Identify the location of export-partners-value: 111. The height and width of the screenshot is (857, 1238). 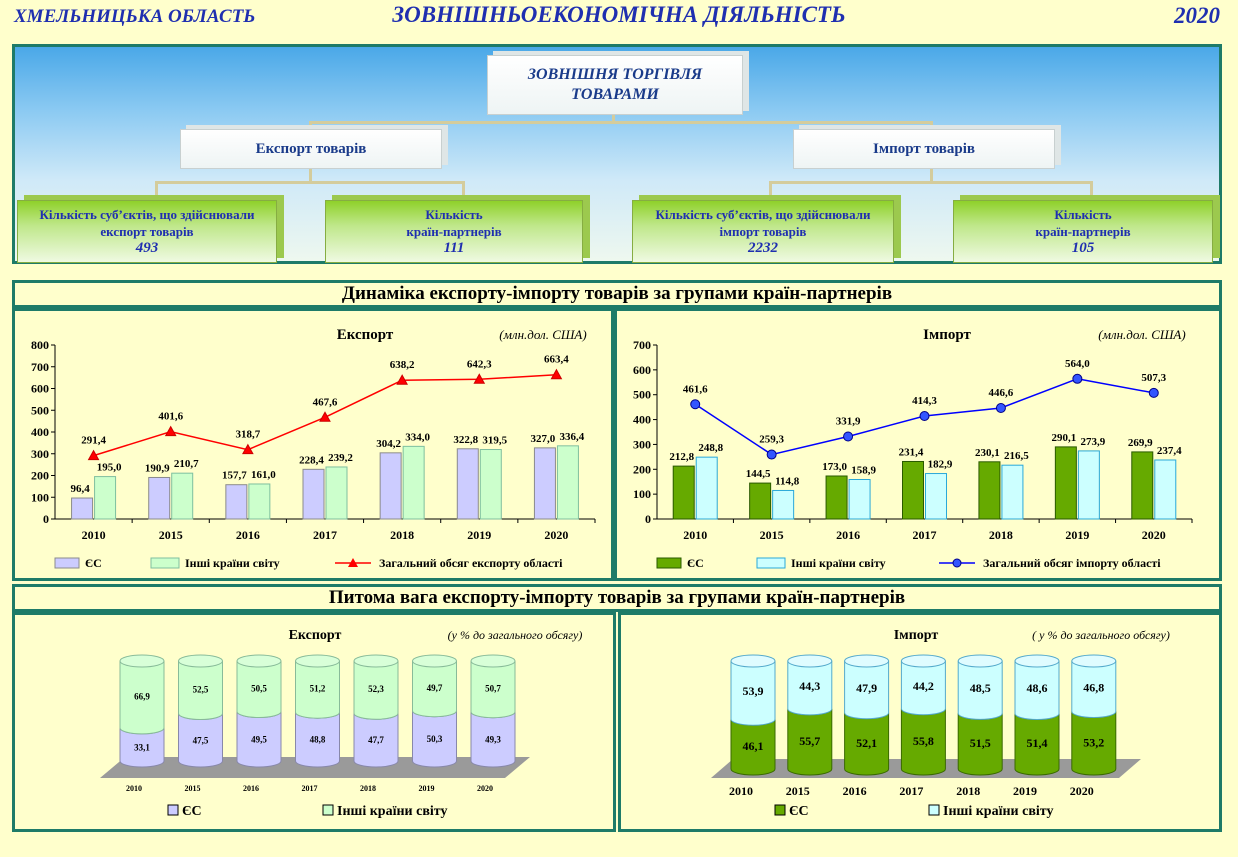
(454, 248).